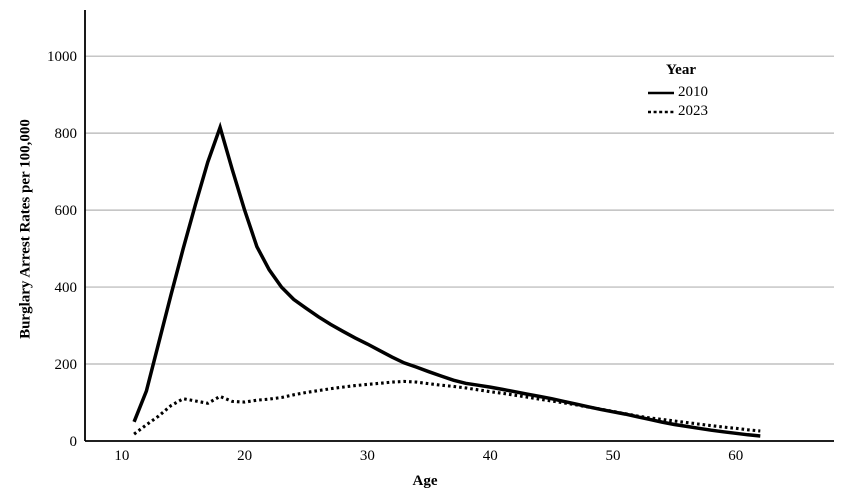 The image size is (853, 503). Describe the element at coordinates (25, 229) in the screenshot. I see `y-axis-title: Burglary Arrest Rates per 100,000` at that location.